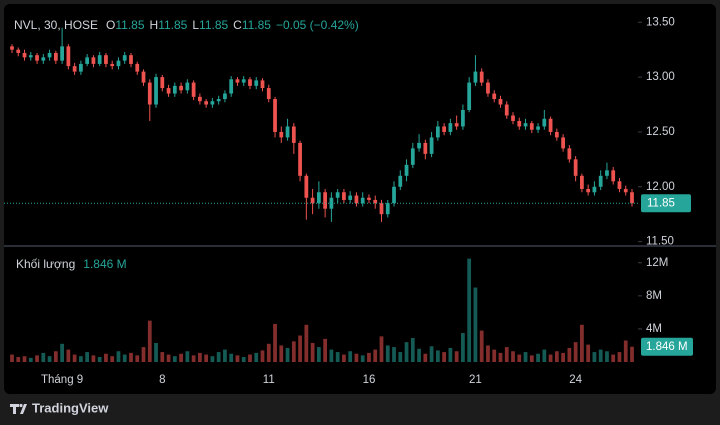 The width and height of the screenshot is (720, 425). What do you see at coordinates (45, 264) in the screenshot?
I see `volume-title: Khối lượng` at bounding box center [45, 264].